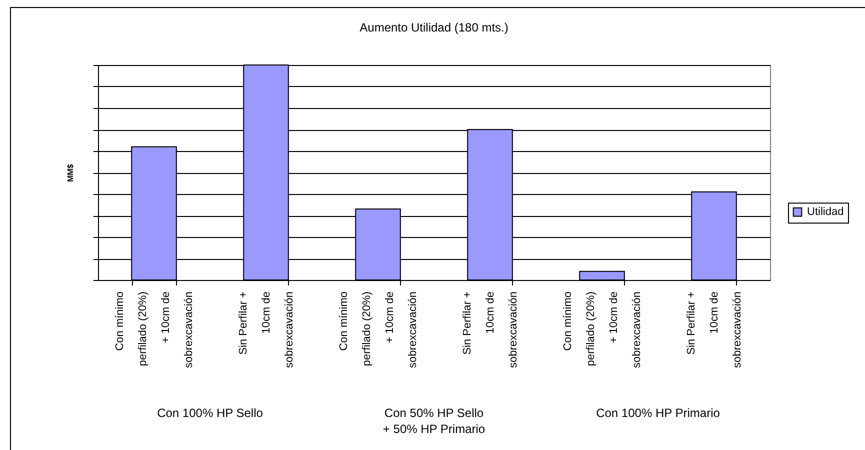 Image resolution: width=865 pixels, height=450 pixels. Describe the element at coordinates (434, 27) in the screenshot. I see `chart-title: Aumento Utilidad (180 mts.)` at that location.